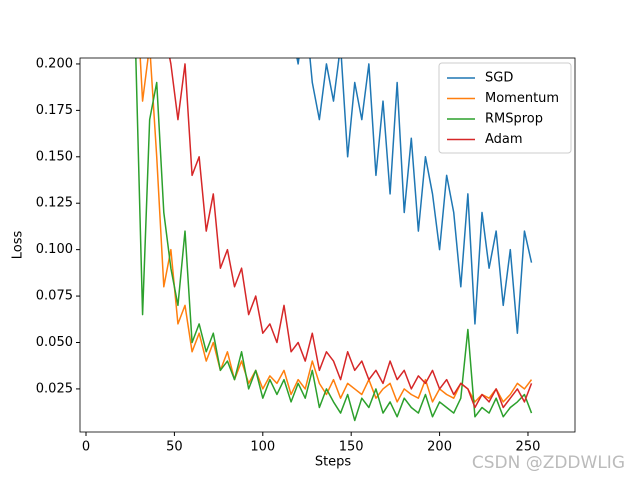 This screenshot has width=640, height=480. Describe the element at coordinates (54, 110) in the screenshot. I see `y-tick-label: 0.175` at that location.